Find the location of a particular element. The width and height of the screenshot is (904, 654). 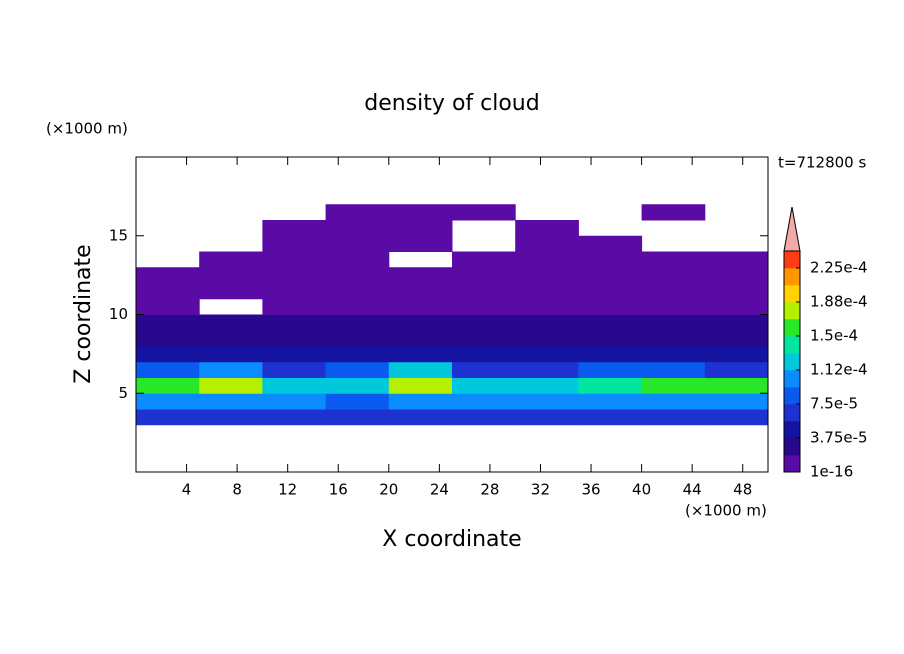

colorbar-tick-label: 3.75e-5 is located at coordinates (839, 438).